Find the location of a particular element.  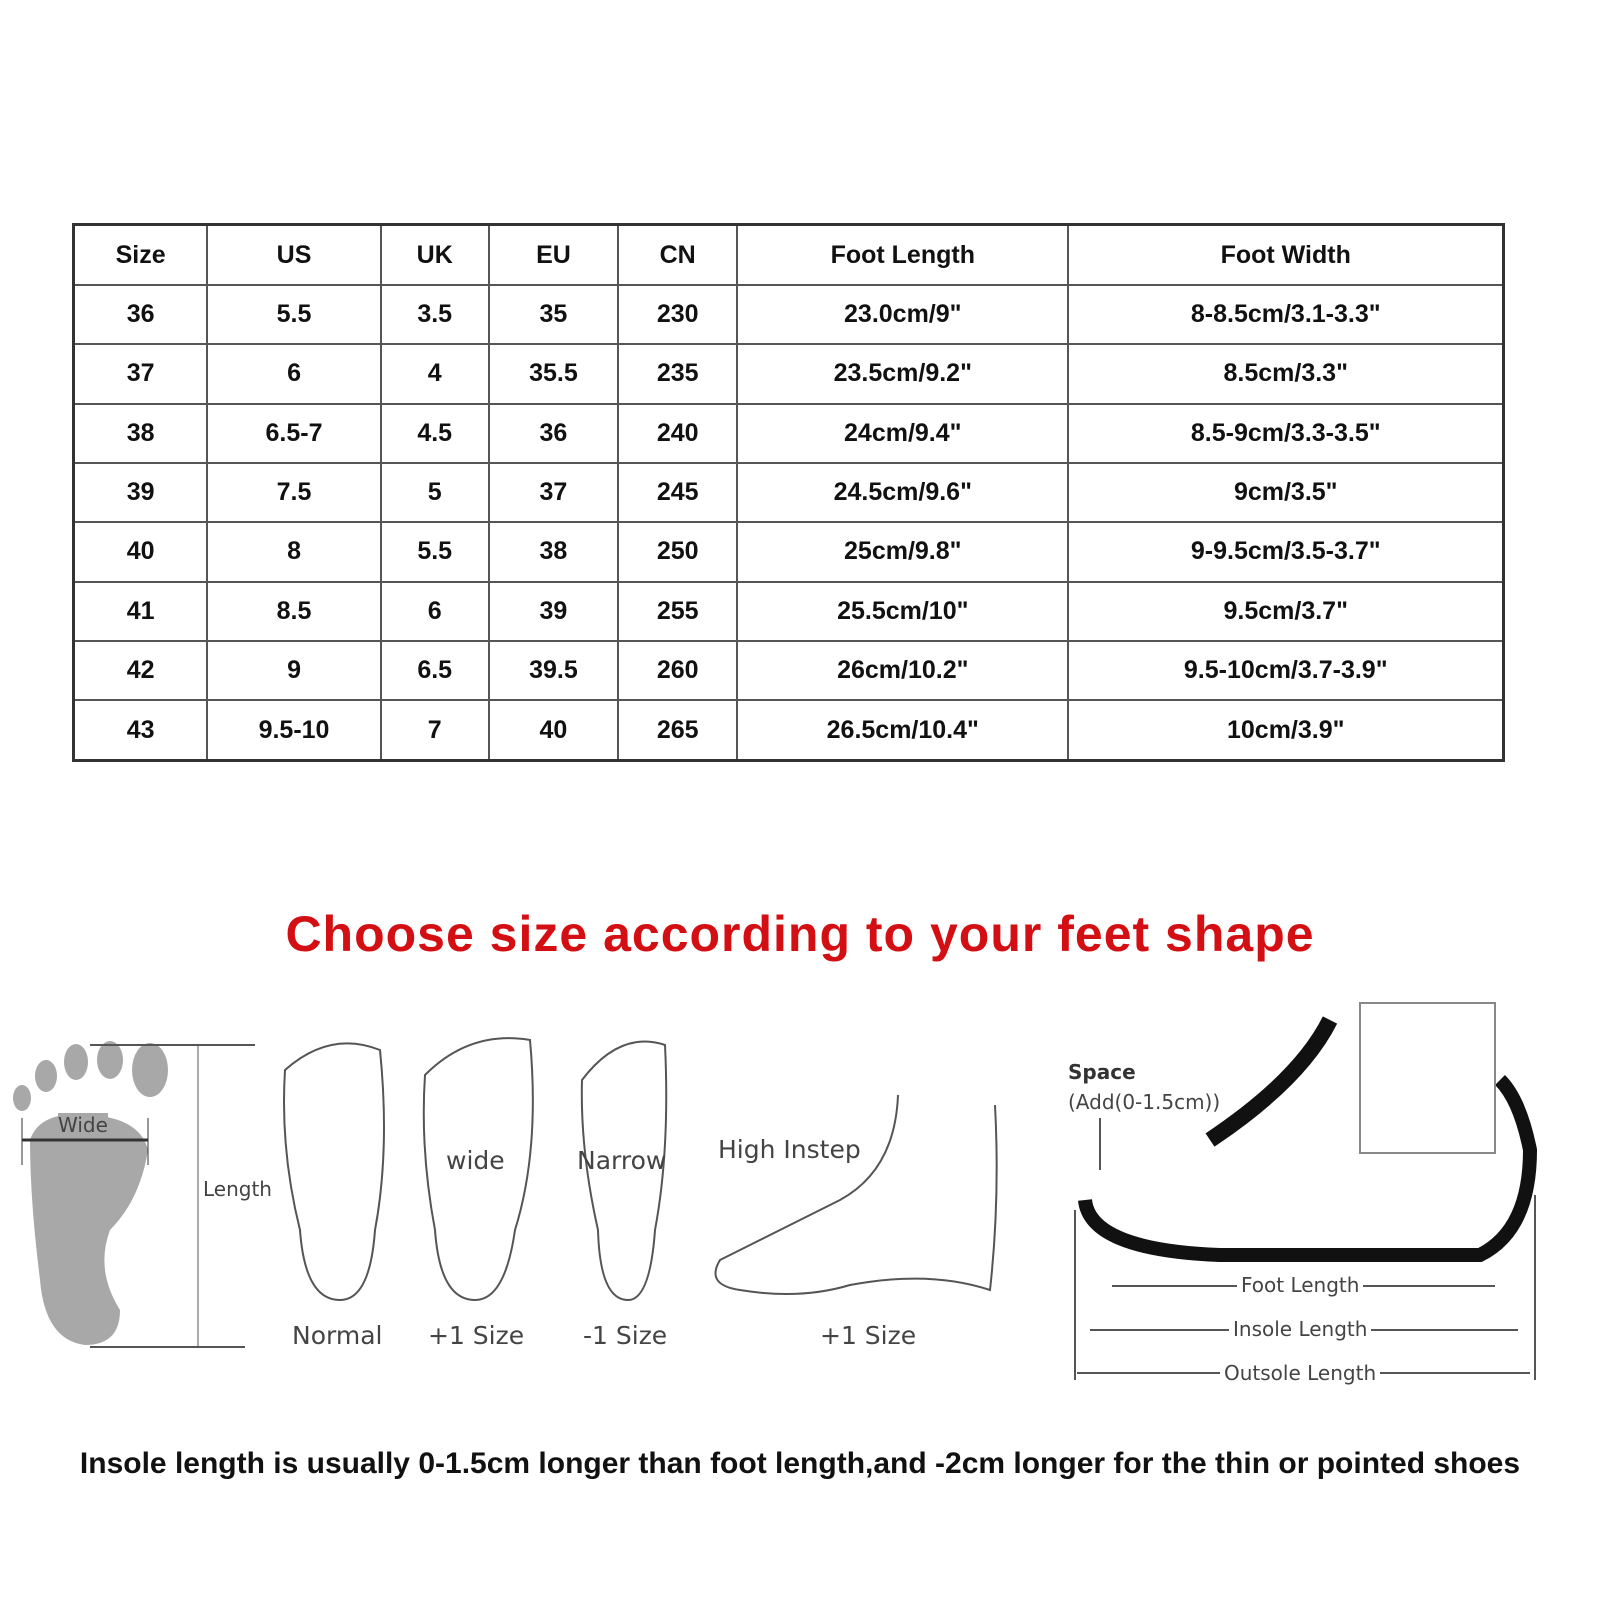

table-cell: 25.5cm/10" is located at coordinates (903, 611).